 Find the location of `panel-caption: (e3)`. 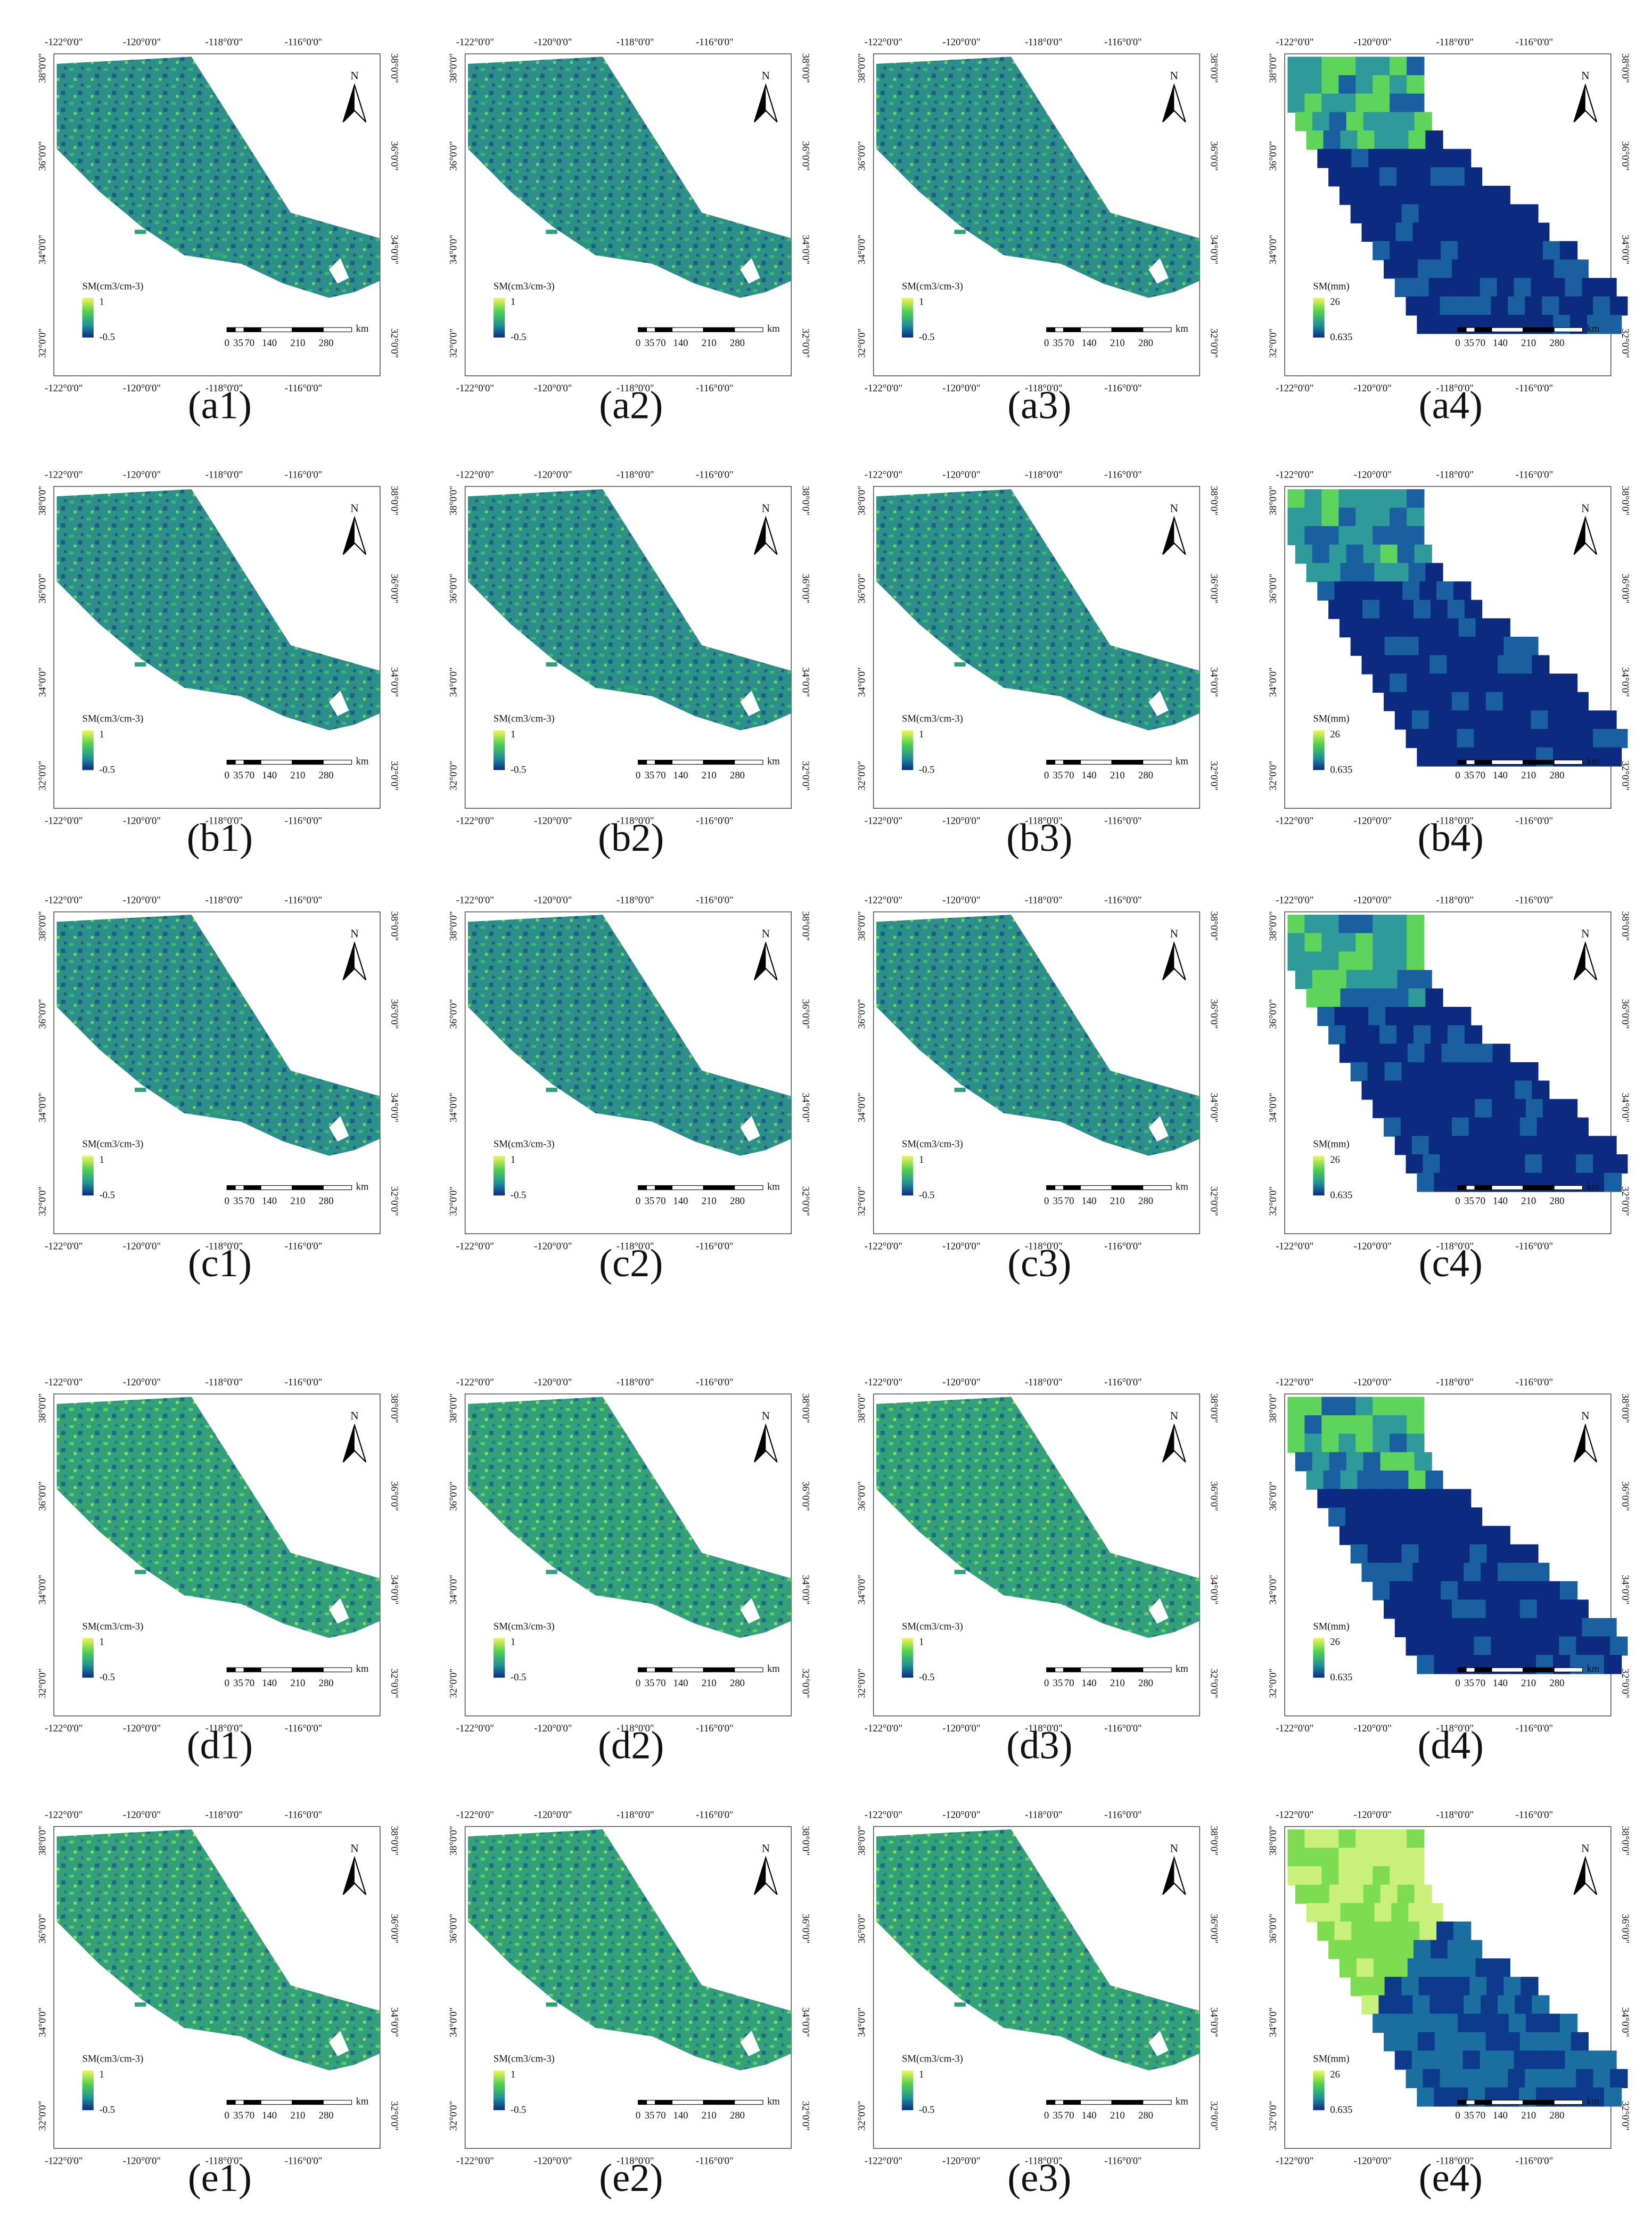

panel-caption: (e3) is located at coordinates (1039, 2178).